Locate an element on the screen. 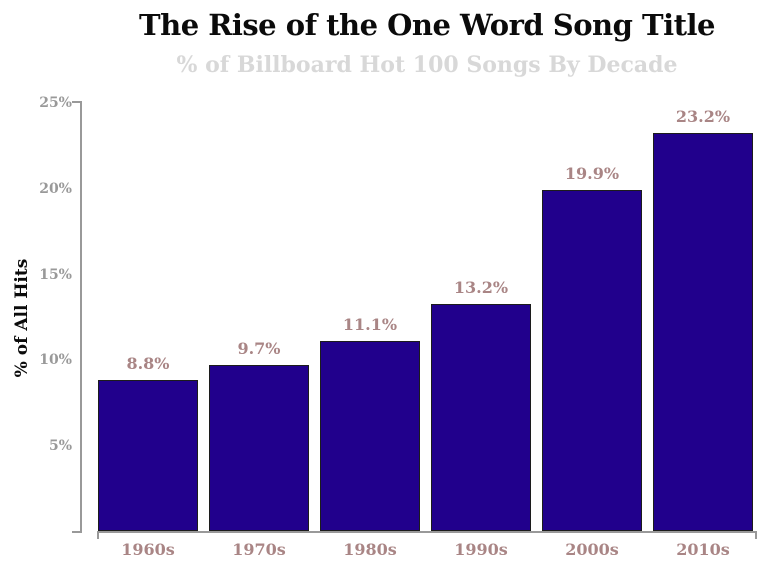  x-axis-line is located at coordinates (427, 532).